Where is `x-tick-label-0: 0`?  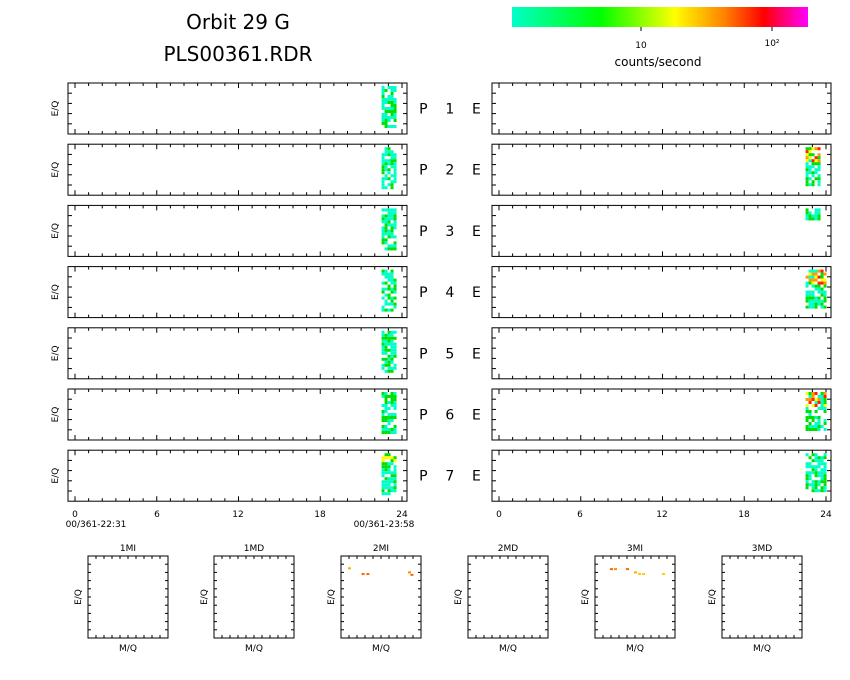
x-tick-label-0: 0 is located at coordinates (75, 515).